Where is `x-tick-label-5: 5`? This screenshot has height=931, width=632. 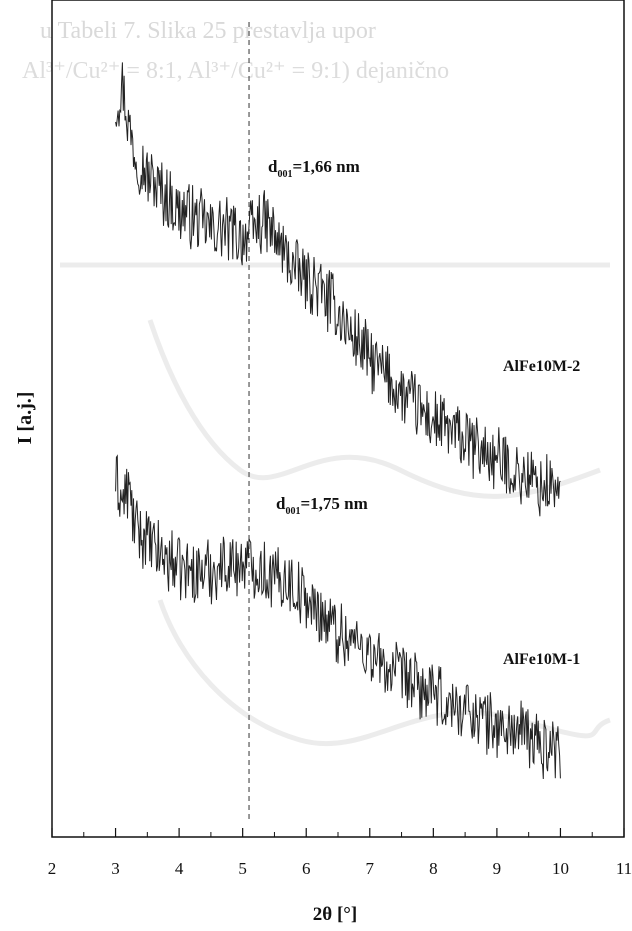
x-tick-label-5: 5 is located at coordinates (242, 868).